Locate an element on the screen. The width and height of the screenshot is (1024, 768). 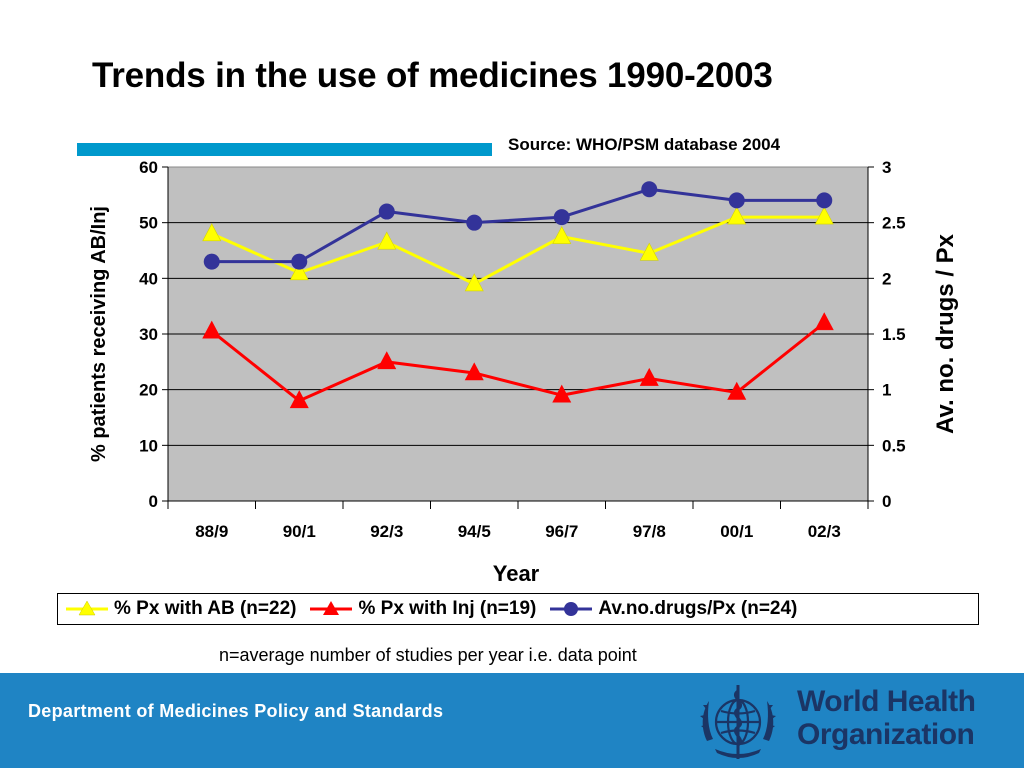
legend-label-drugs: Av.no.drugs/Px (n=24) is located at coordinates (698, 608).